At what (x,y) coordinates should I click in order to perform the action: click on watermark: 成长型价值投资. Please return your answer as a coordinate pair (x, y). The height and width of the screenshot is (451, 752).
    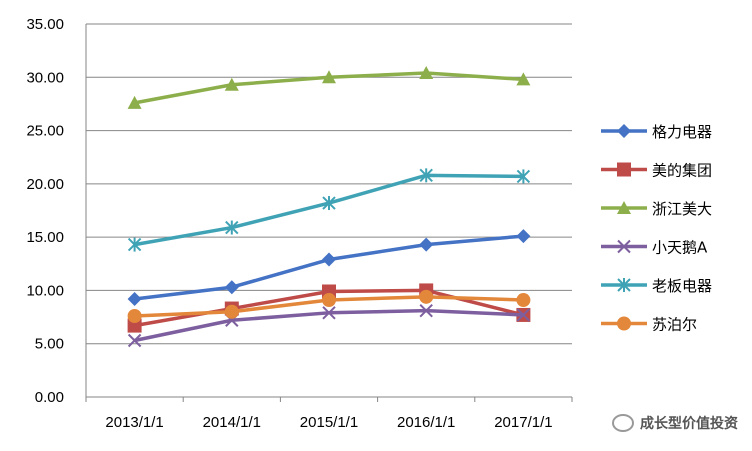
    Looking at the image, I should click on (675, 423).